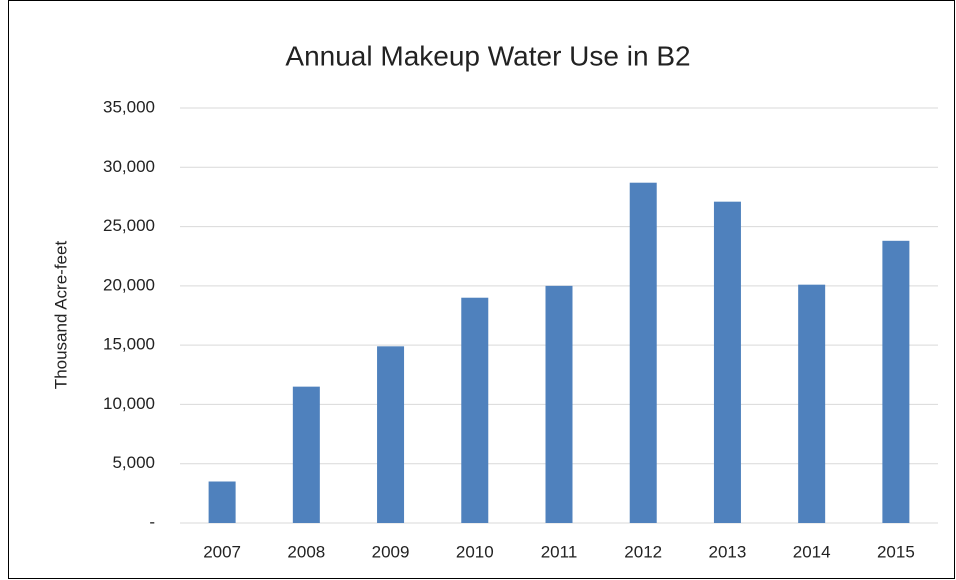 Image resolution: width=956 pixels, height=580 pixels. I want to click on x-tick-label: 2014, so click(812, 551).